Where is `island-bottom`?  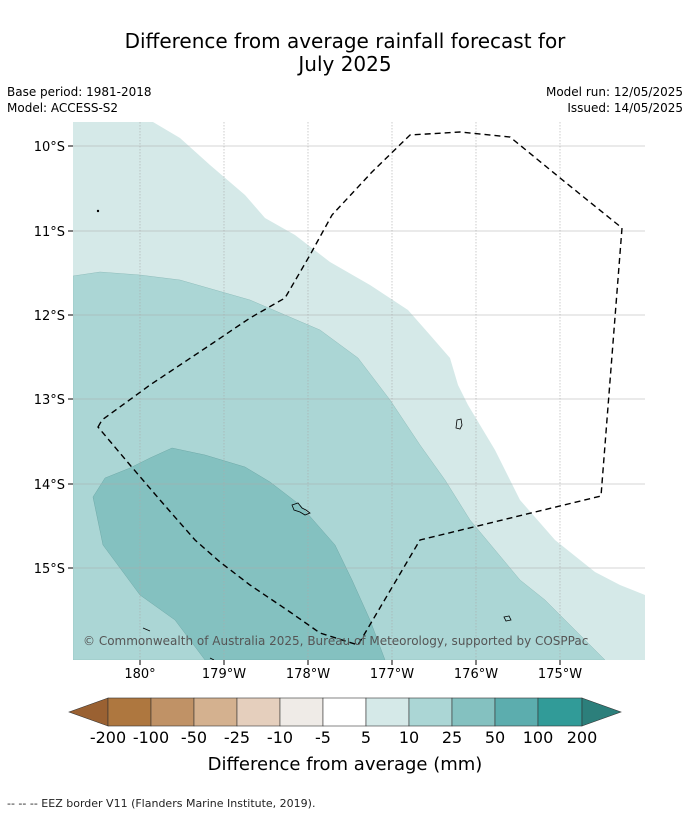 island-bottom is located at coordinates (212, 658).